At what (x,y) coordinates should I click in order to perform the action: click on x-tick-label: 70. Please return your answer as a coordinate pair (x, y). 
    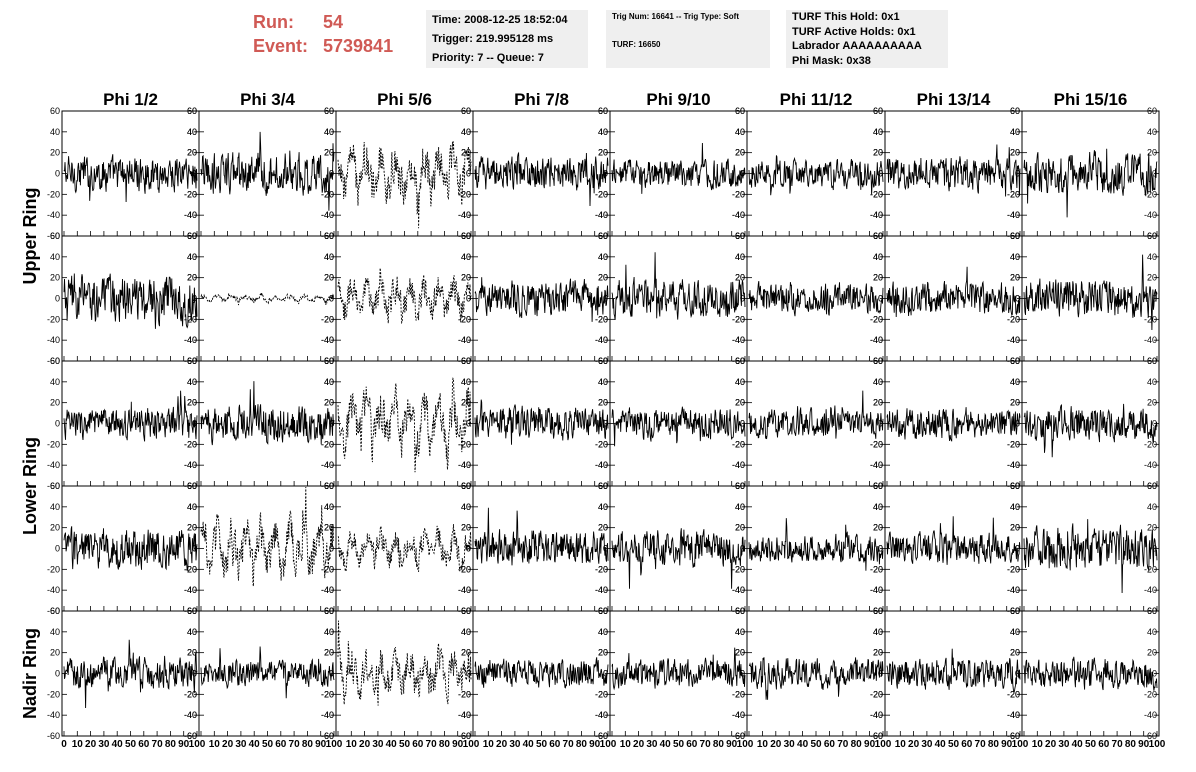
    Looking at the image, I should click on (569, 744).